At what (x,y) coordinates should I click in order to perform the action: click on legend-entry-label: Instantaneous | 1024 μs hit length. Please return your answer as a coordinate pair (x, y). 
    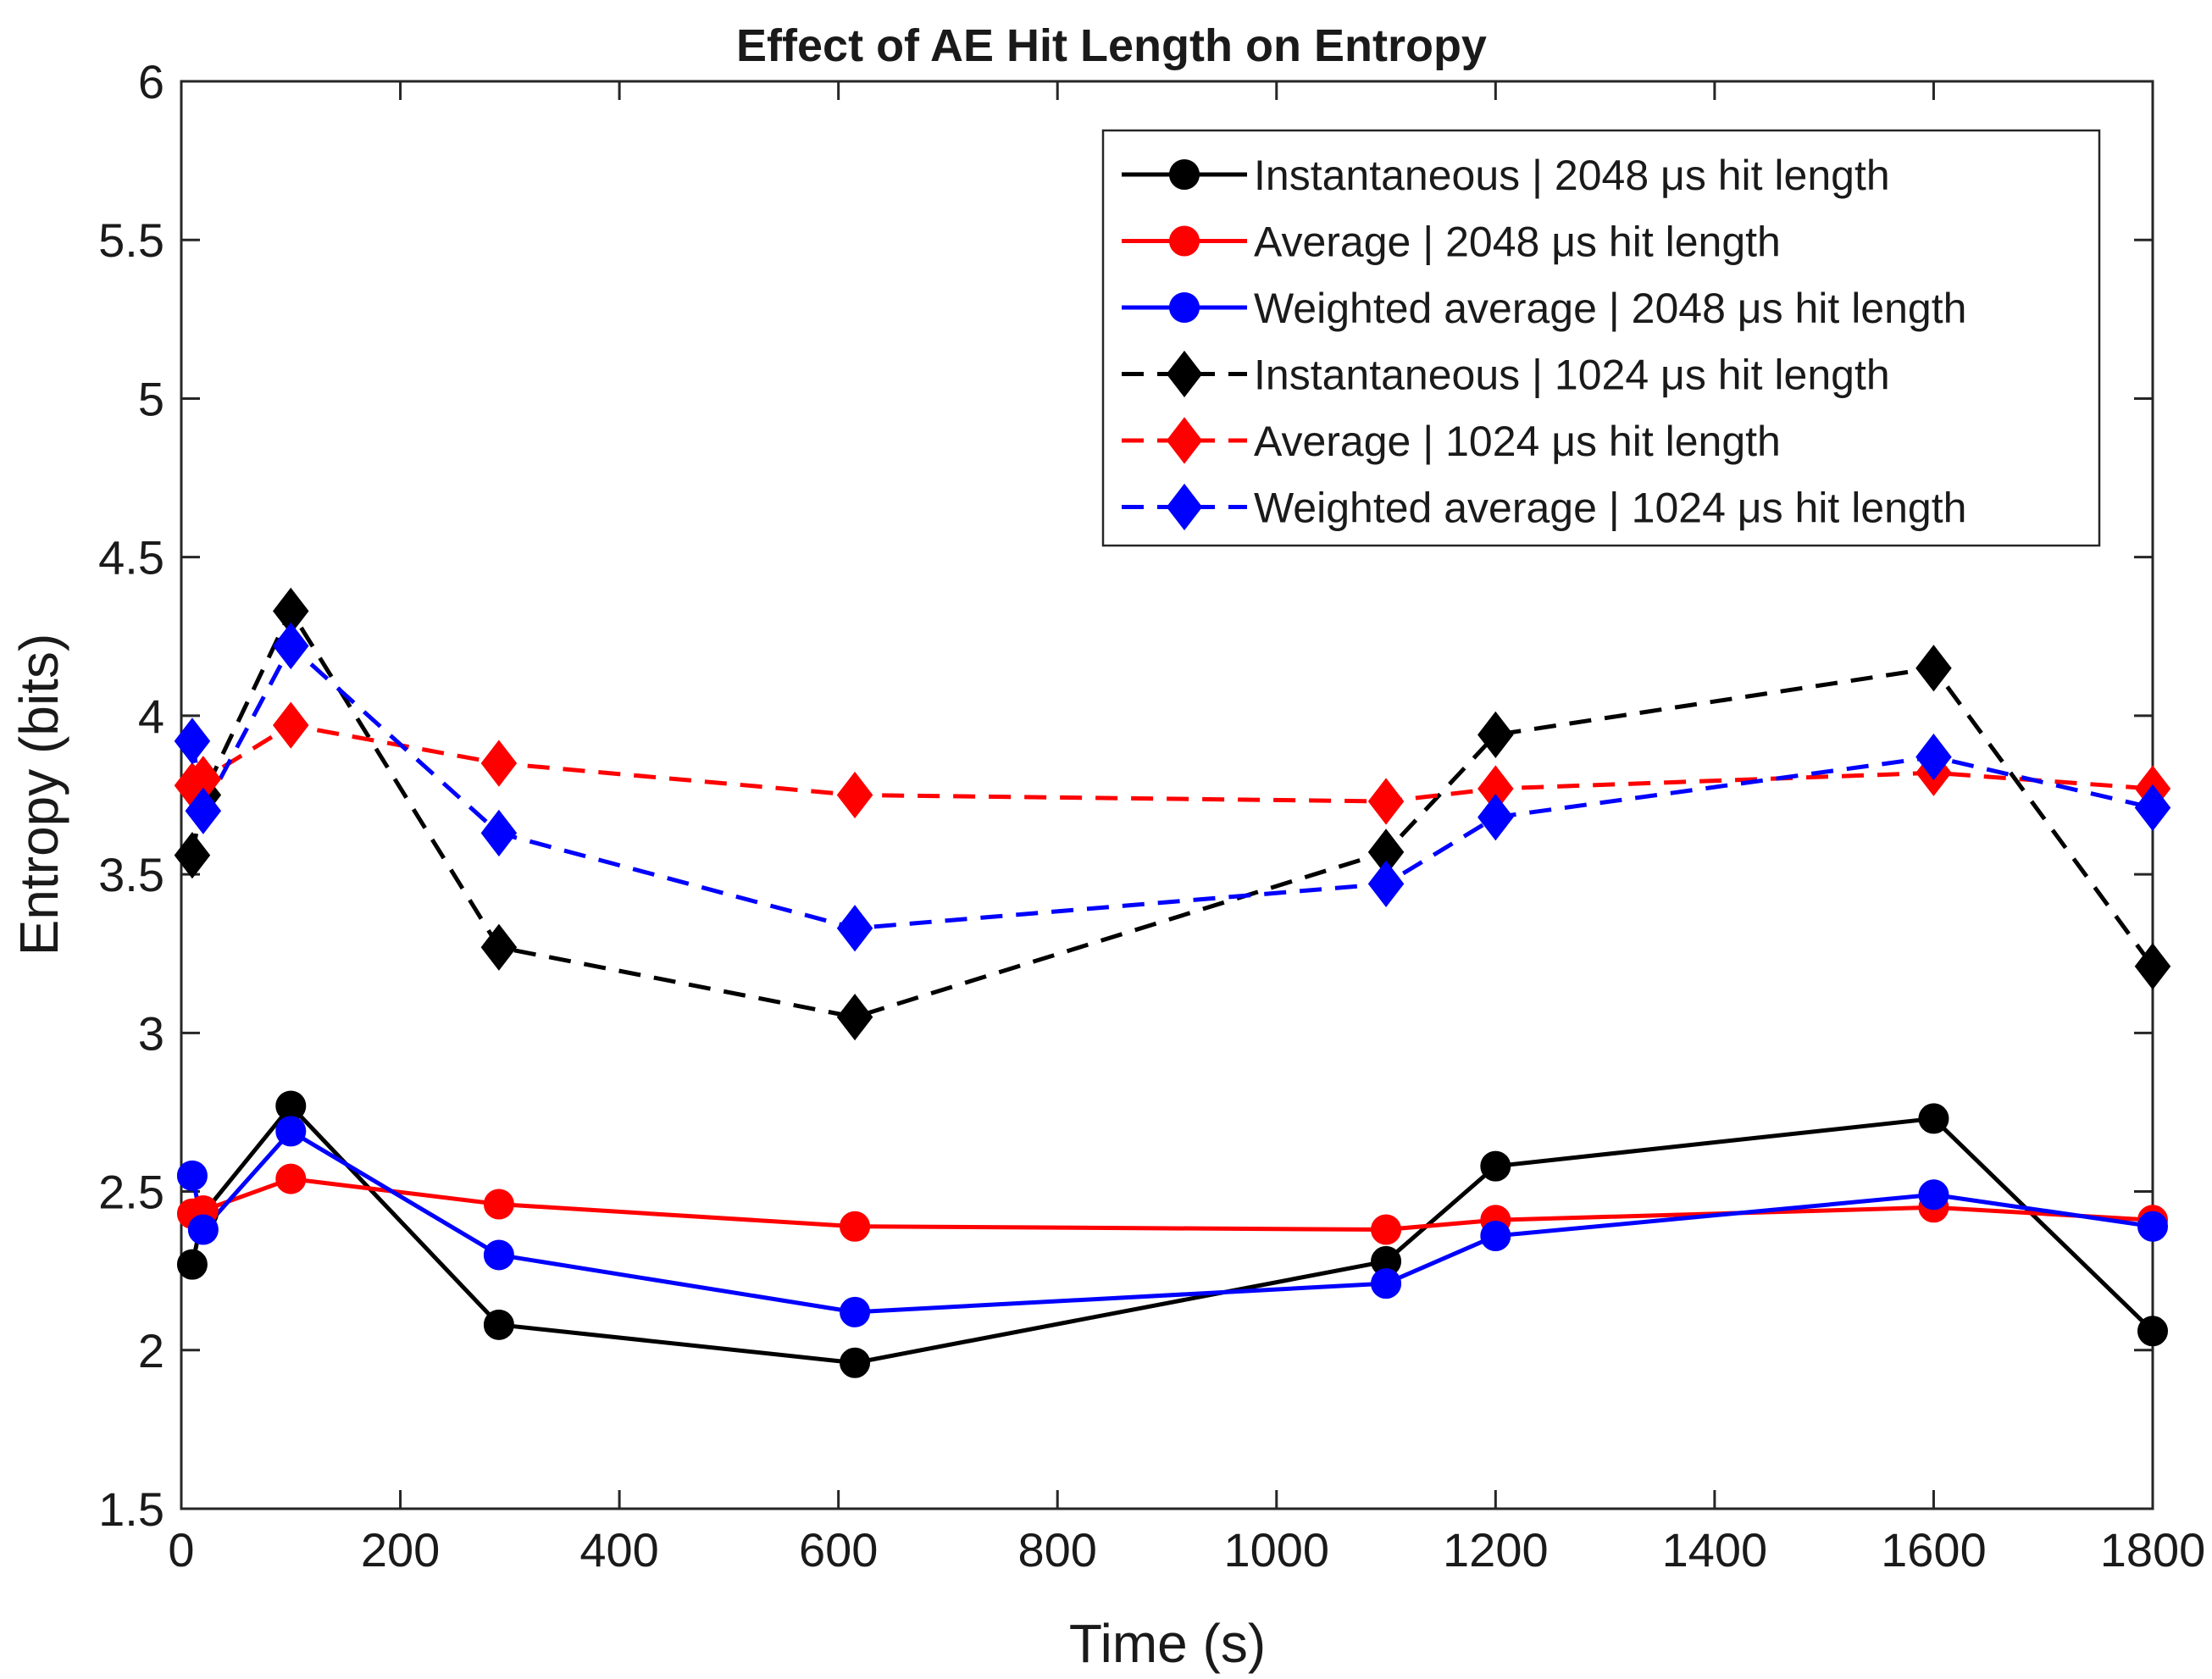
    Looking at the image, I should click on (1572, 376).